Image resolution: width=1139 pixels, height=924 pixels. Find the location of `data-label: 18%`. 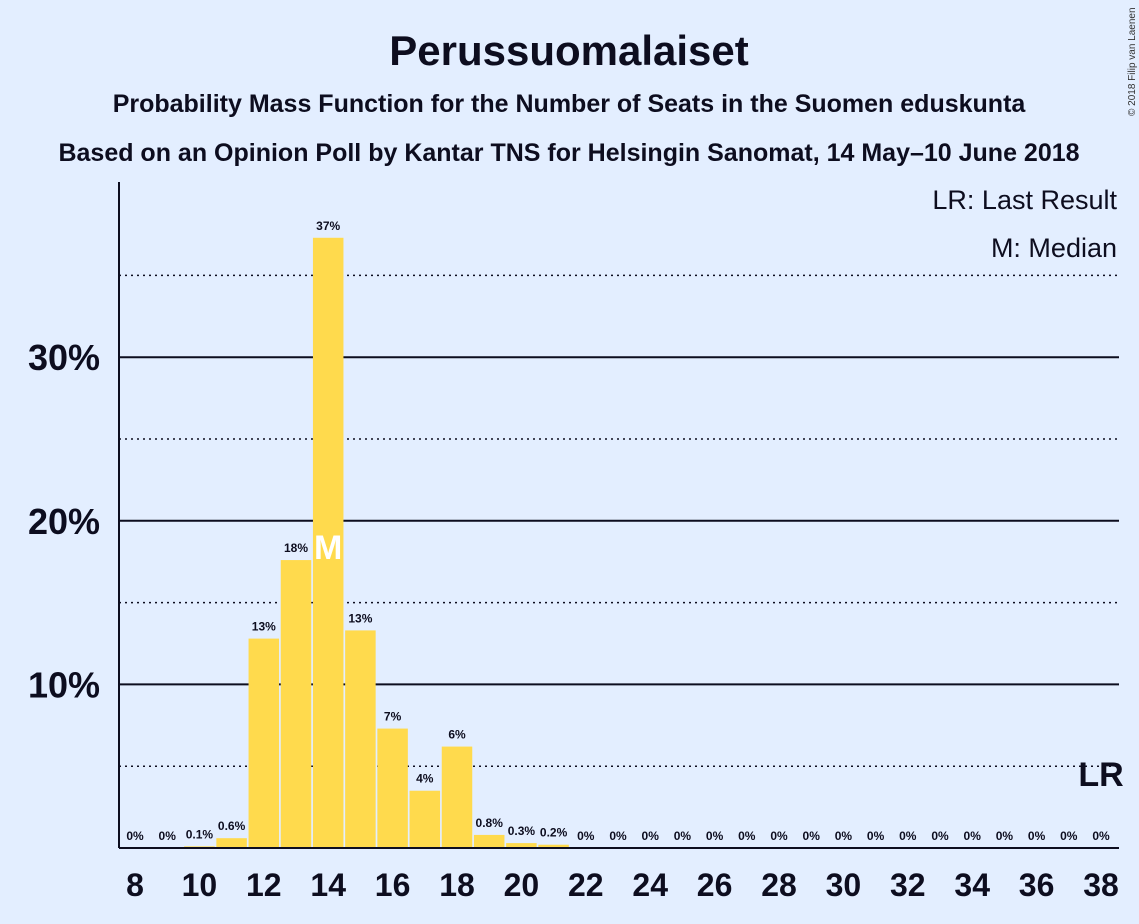

data-label: 18% is located at coordinates (296, 548).